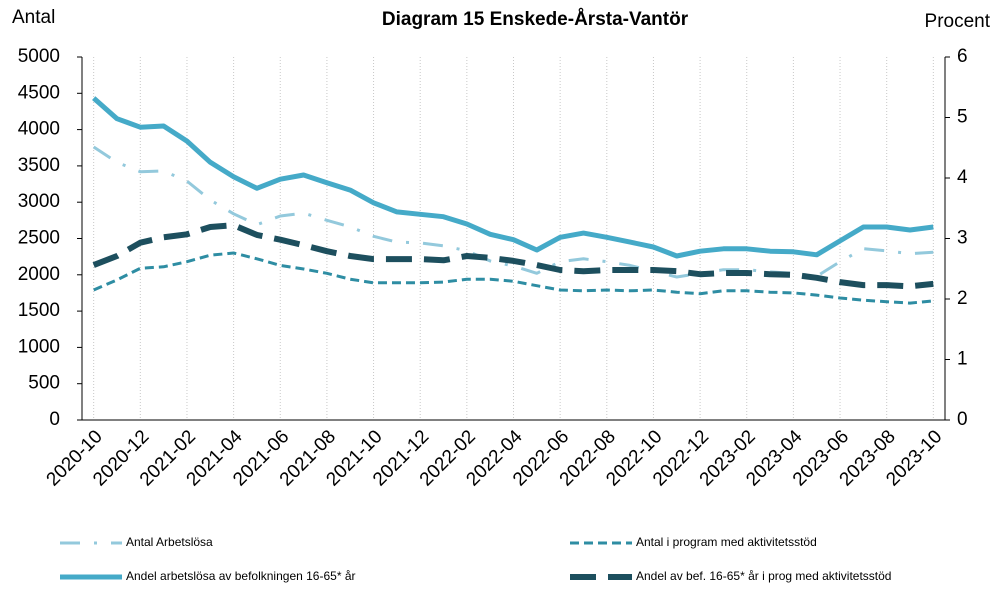 This screenshot has height=590, width=995. I want to click on y-tick-label: 3500, so click(39, 165).